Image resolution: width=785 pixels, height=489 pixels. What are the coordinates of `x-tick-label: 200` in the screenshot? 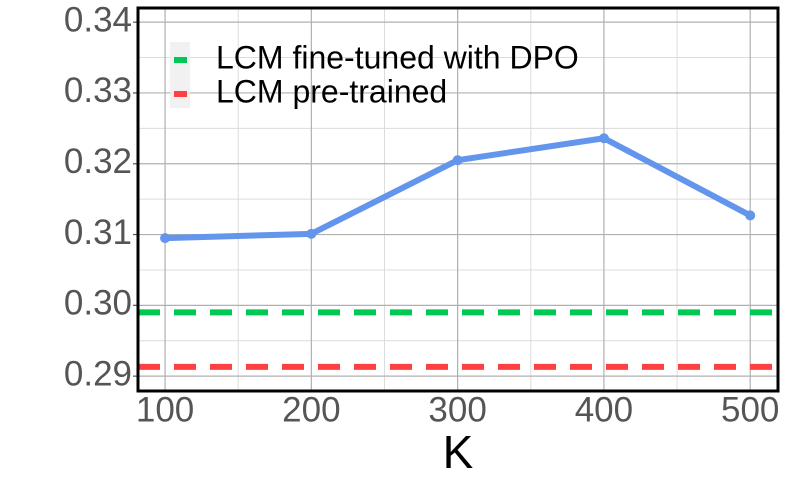 It's located at (311, 409).